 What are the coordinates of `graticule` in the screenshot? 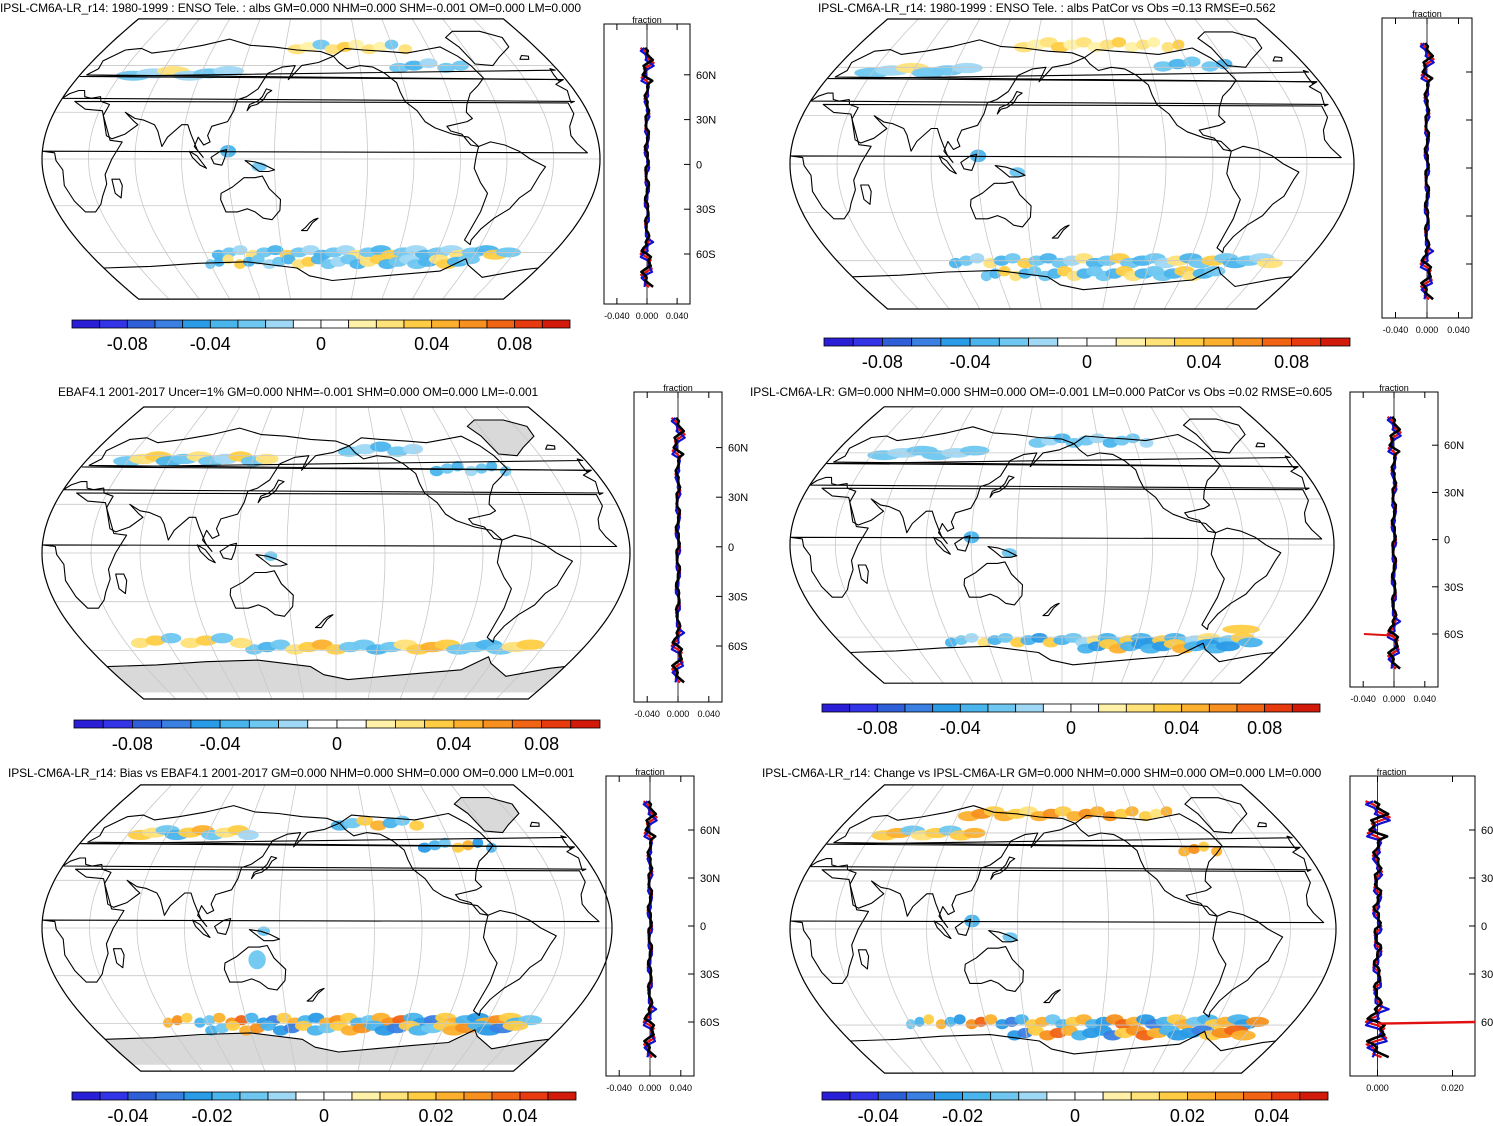 It's located at (327, 928).